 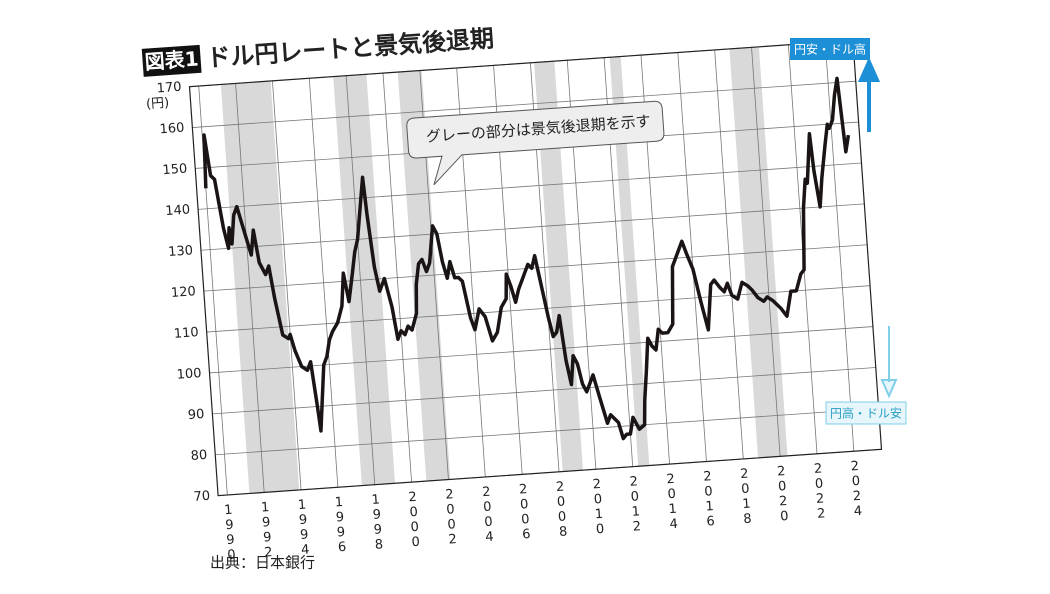 I want to click on x-tick-label: 2002, so click(x=451, y=517).